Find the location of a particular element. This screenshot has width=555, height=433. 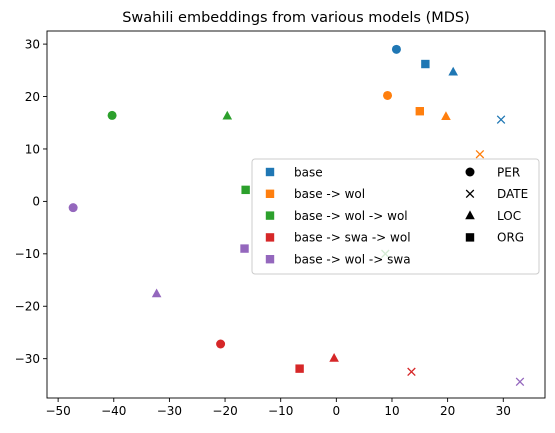

y-tick-label: −30 is located at coordinates (27, 359).